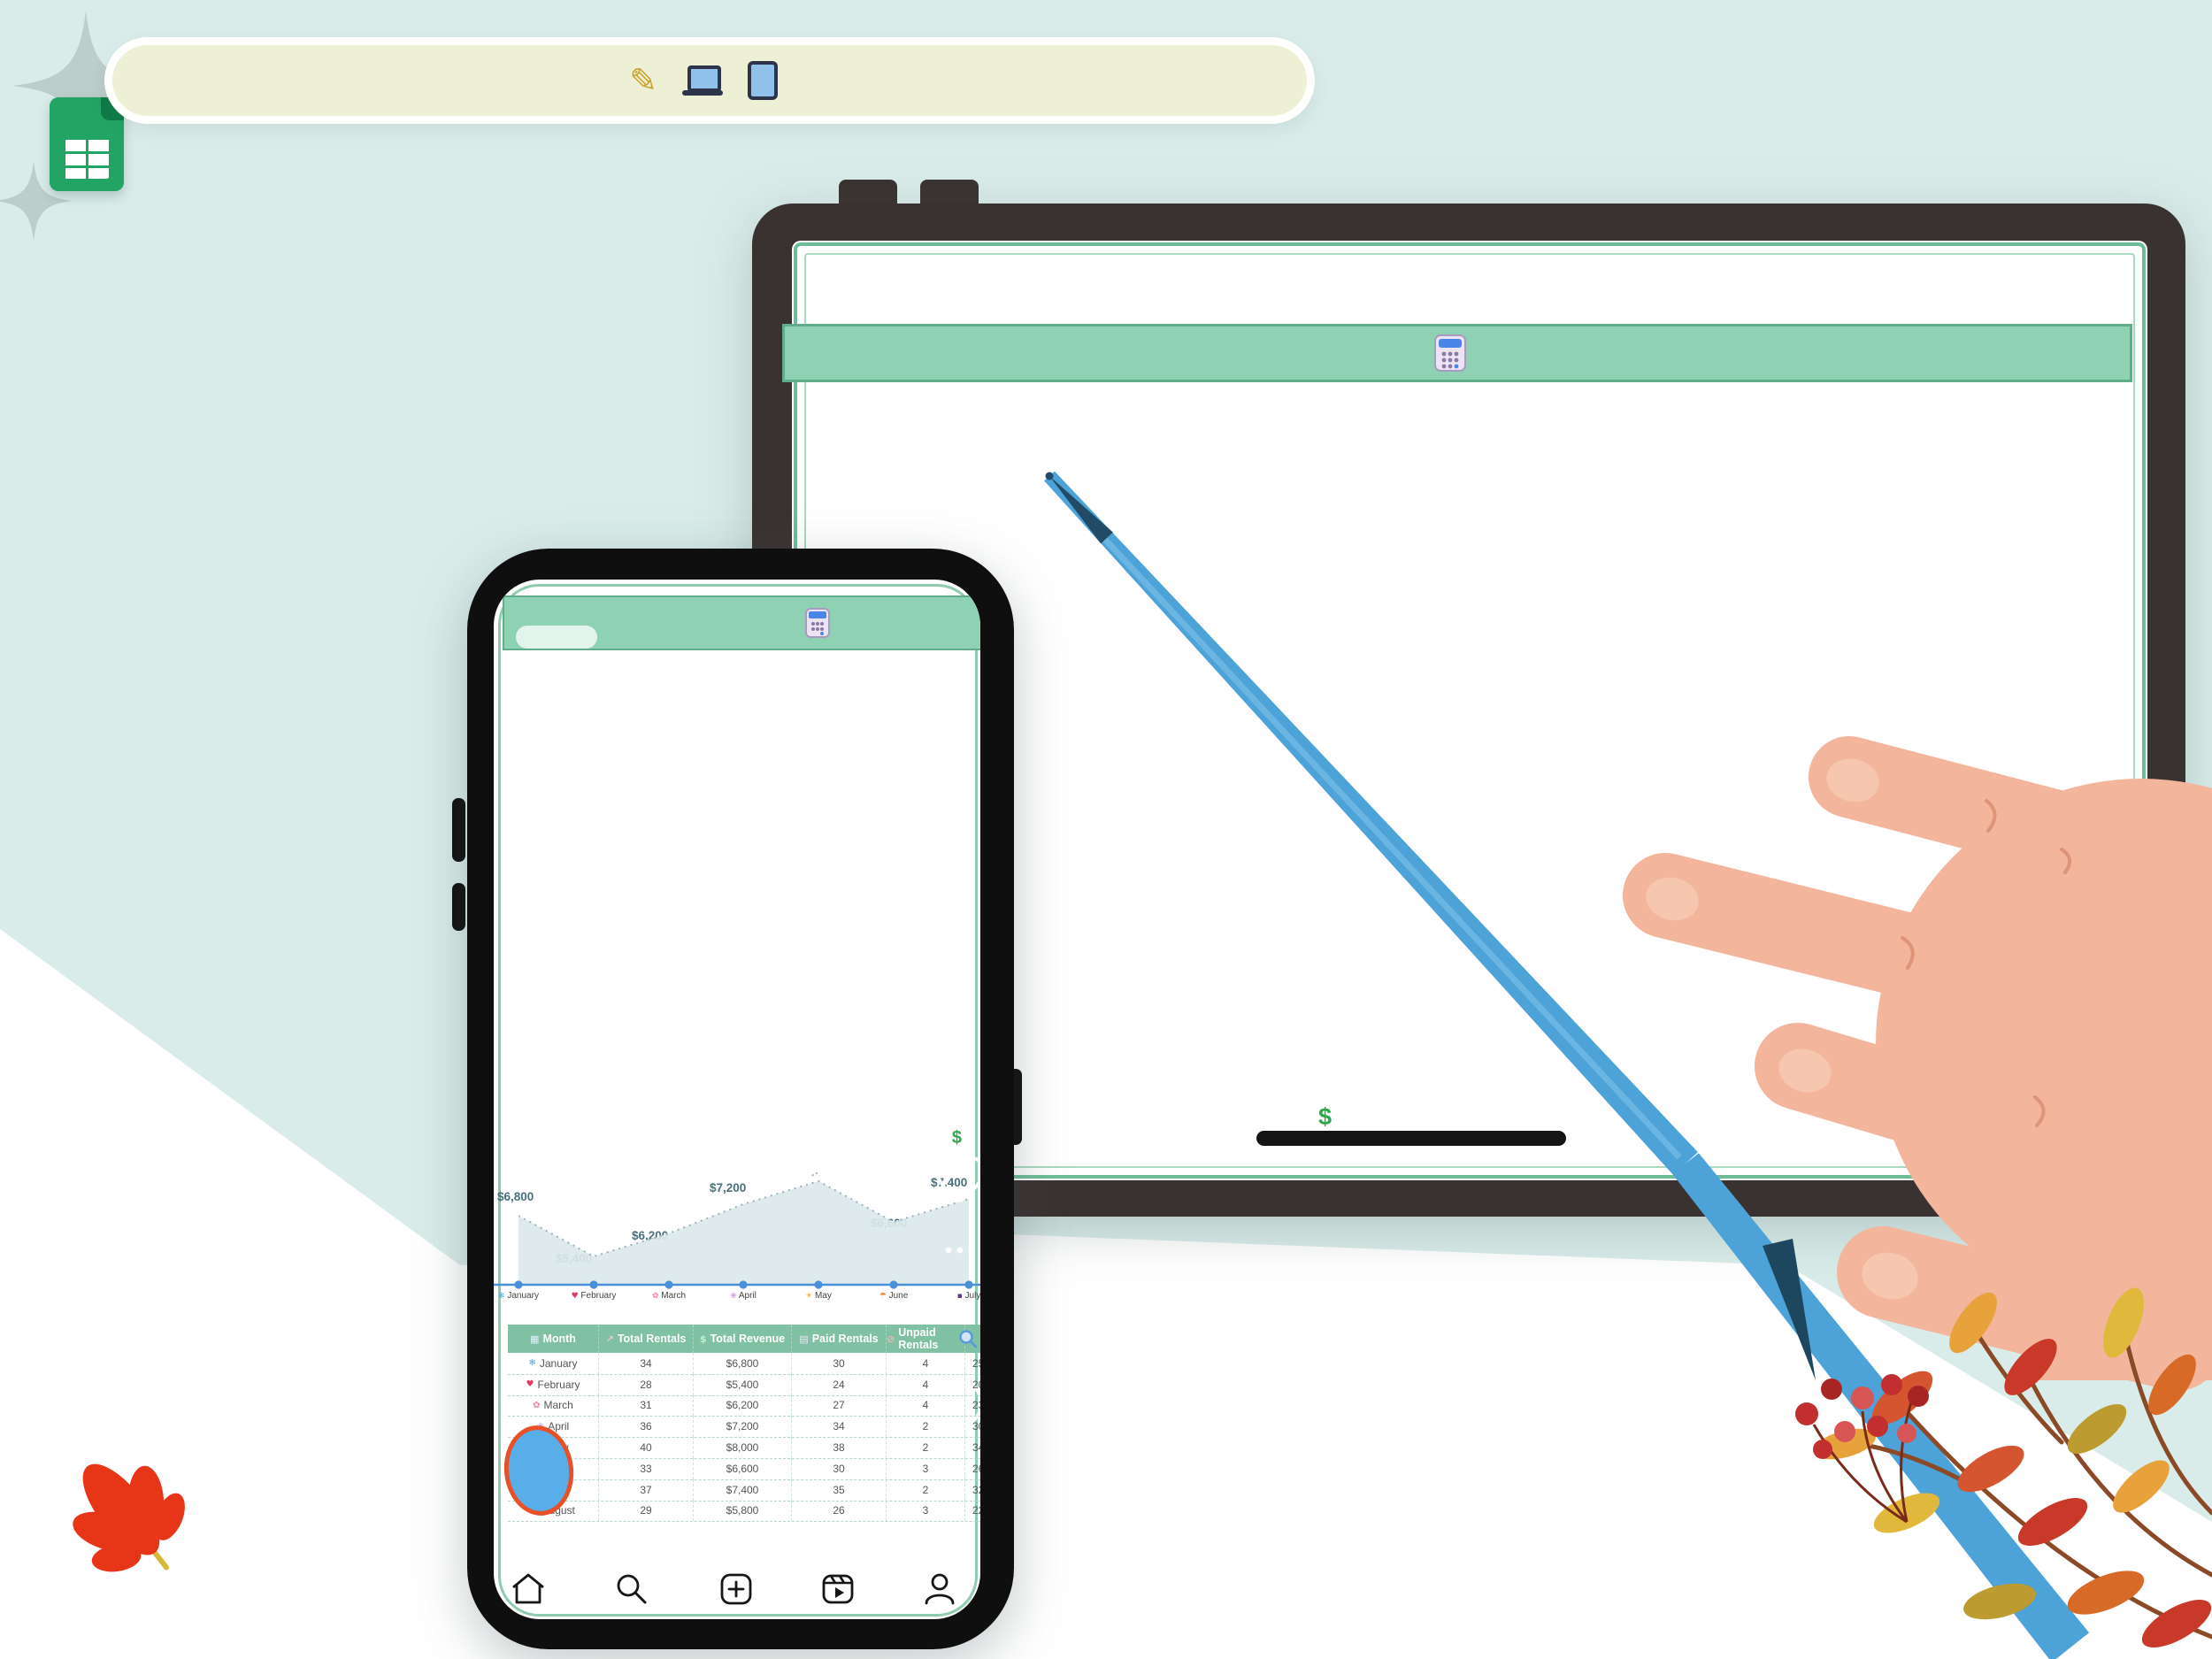 The image size is (2212, 1659). What do you see at coordinates (632, 1589) in the screenshot?
I see `nav-search-icon` at bounding box center [632, 1589].